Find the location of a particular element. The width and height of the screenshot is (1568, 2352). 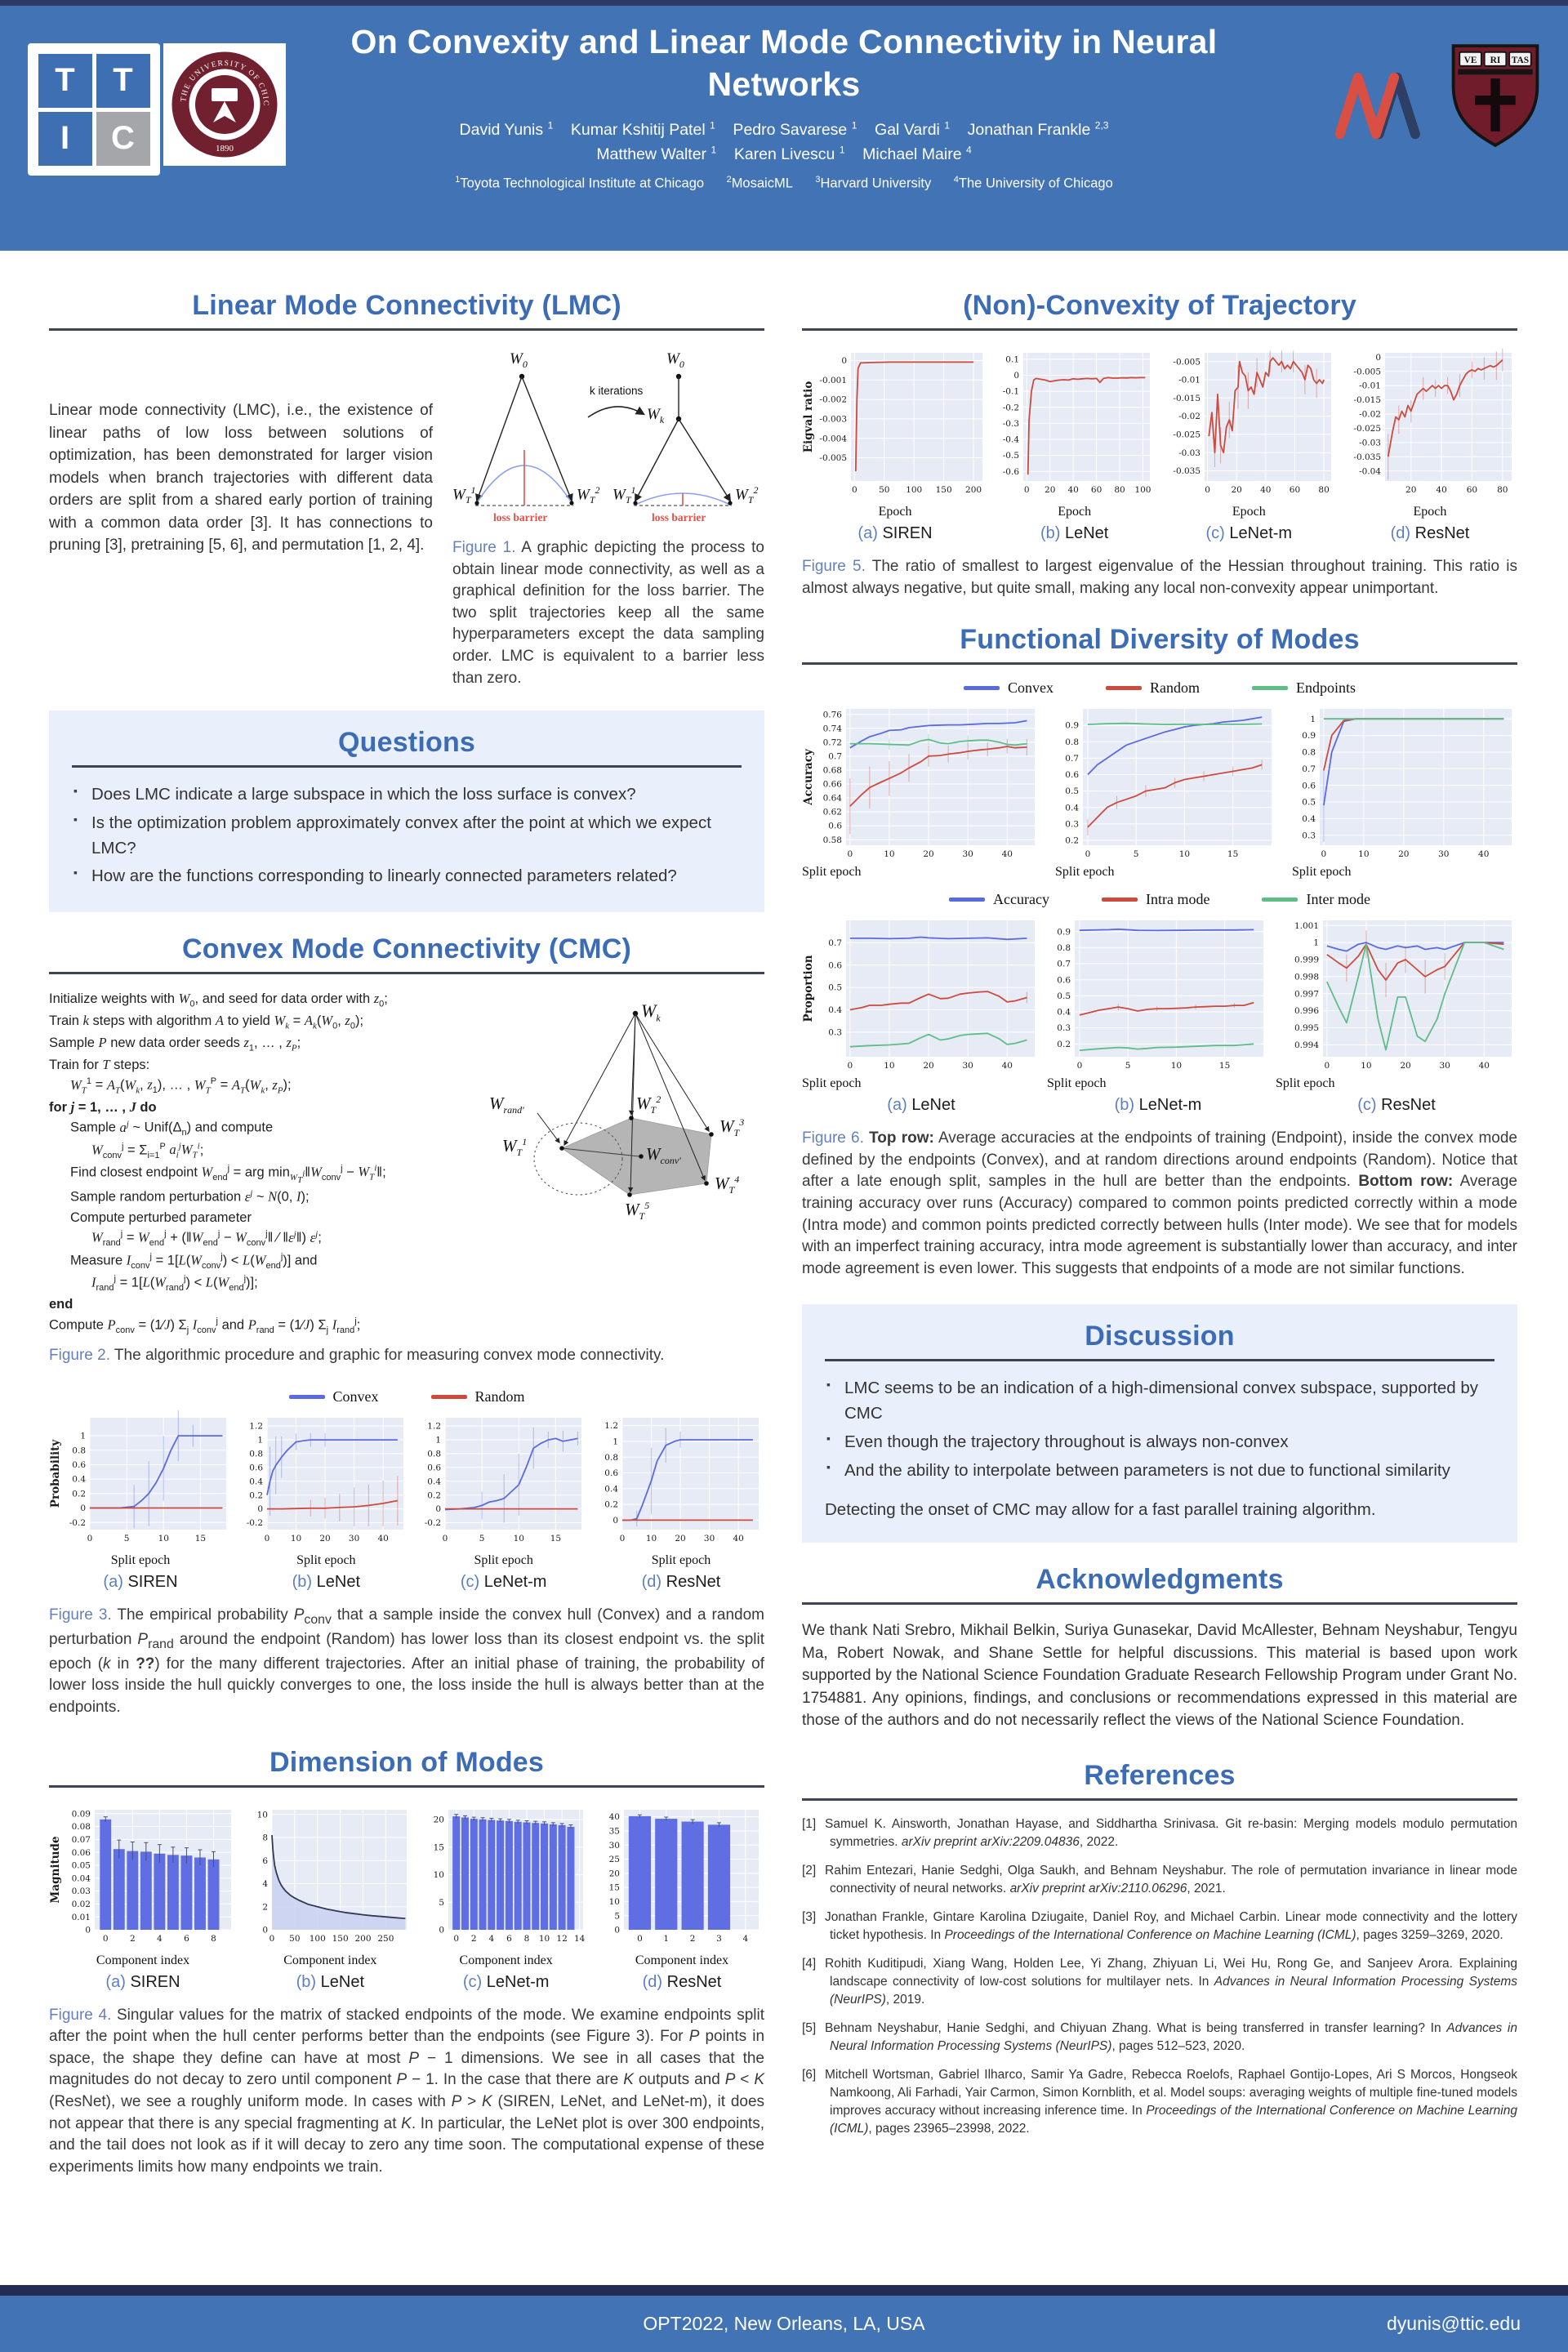

svg-text: 0.68 is located at coordinates (832, 771).